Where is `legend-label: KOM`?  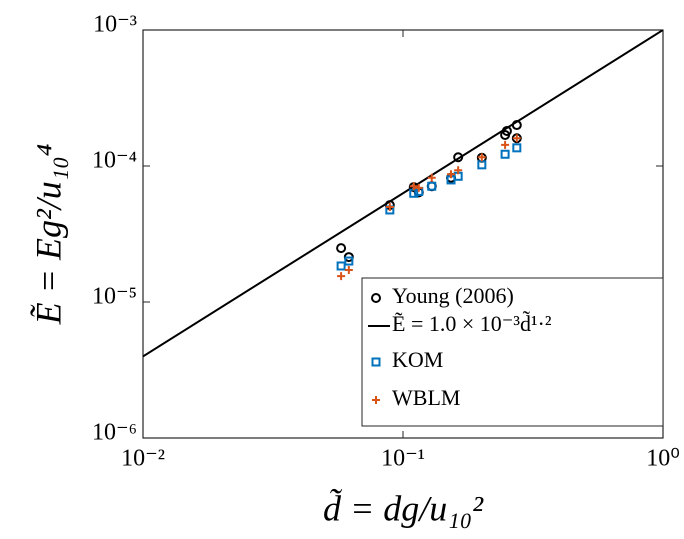 legend-label: KOM is located at coordinates (417, 359).